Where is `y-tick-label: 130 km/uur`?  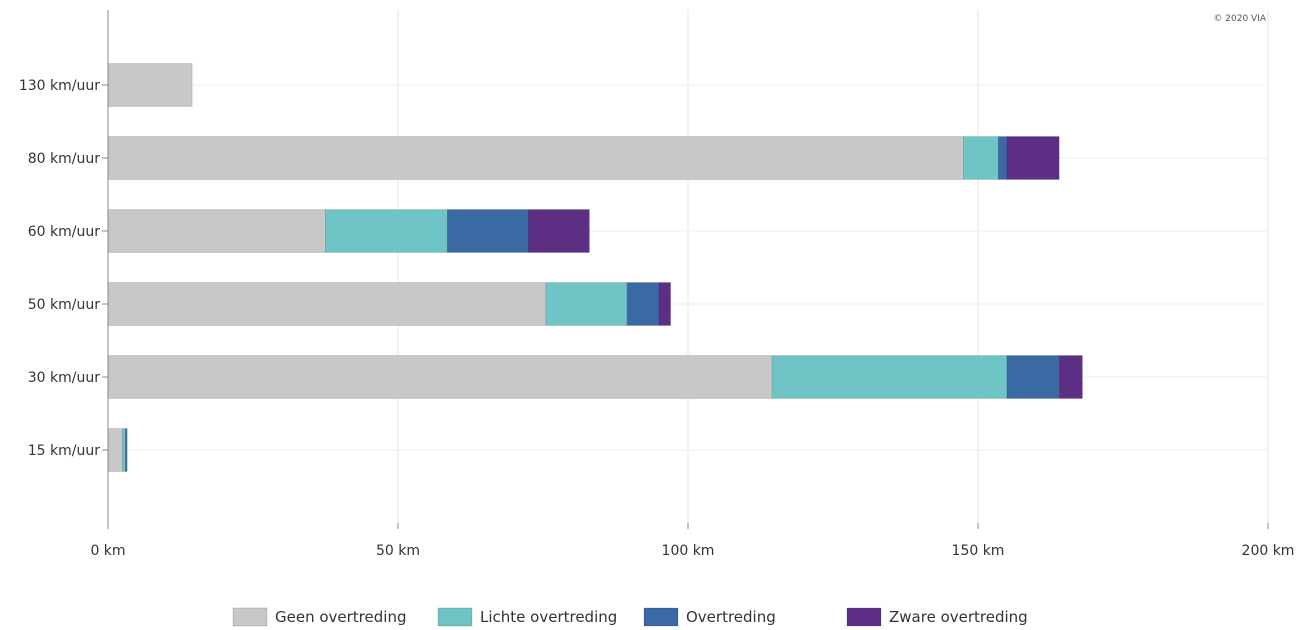 y-tick-label: 130 km/uur is located at coordinates (59, 86).